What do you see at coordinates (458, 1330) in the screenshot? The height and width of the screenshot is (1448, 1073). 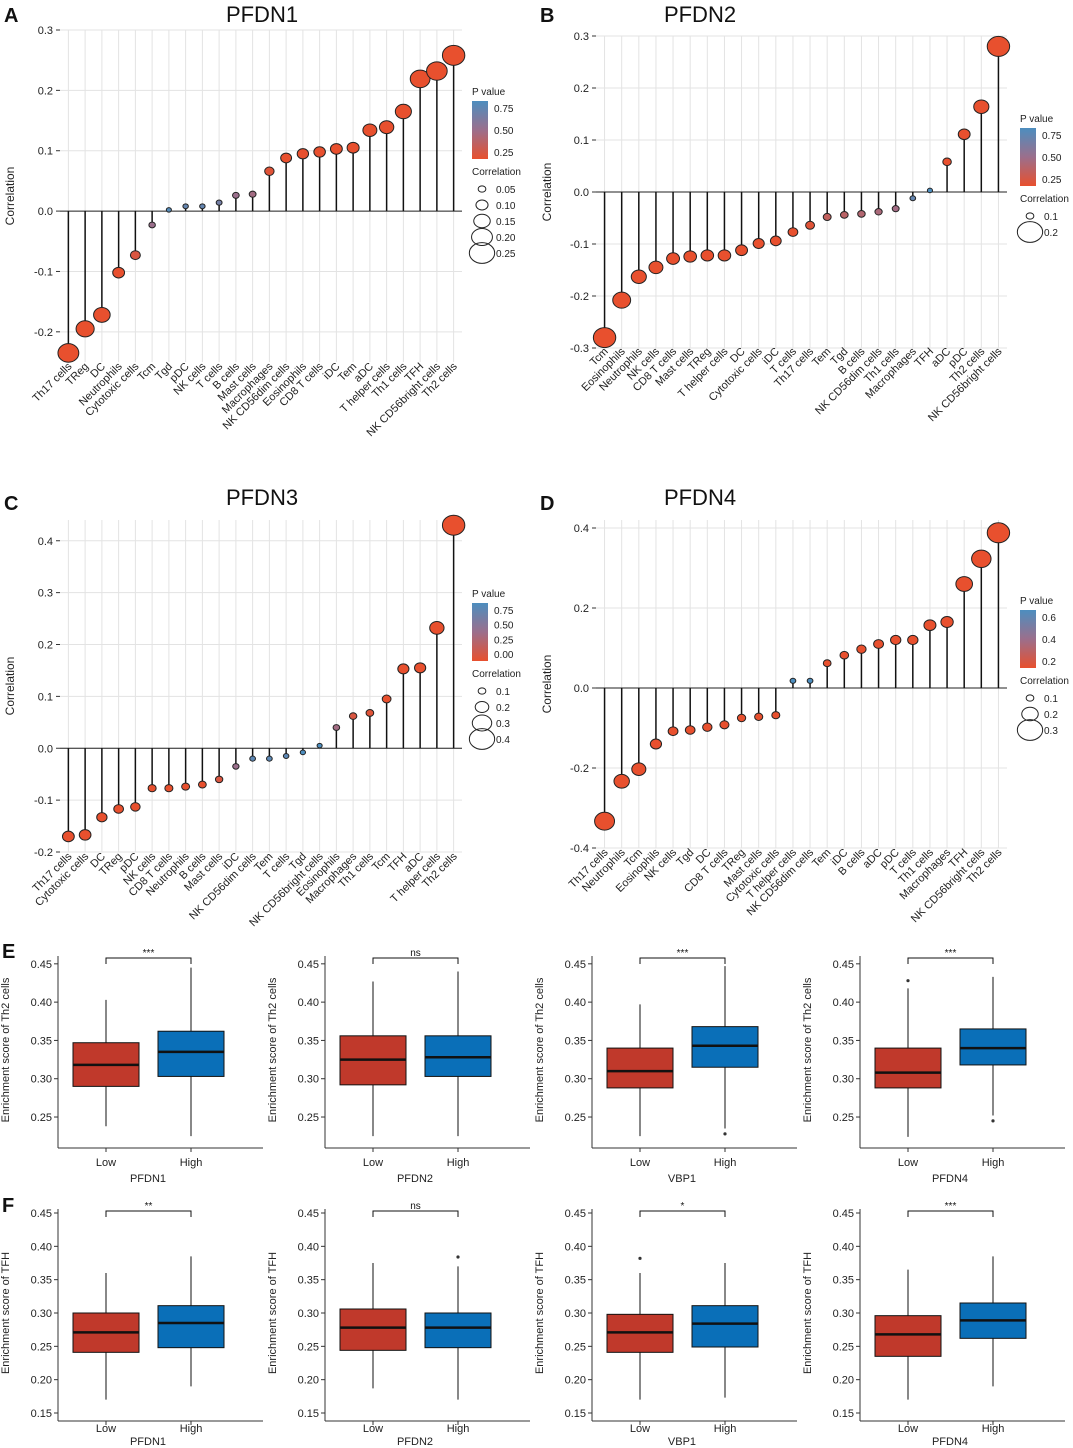 I see `high-box` at bounding box center [458, 1330].